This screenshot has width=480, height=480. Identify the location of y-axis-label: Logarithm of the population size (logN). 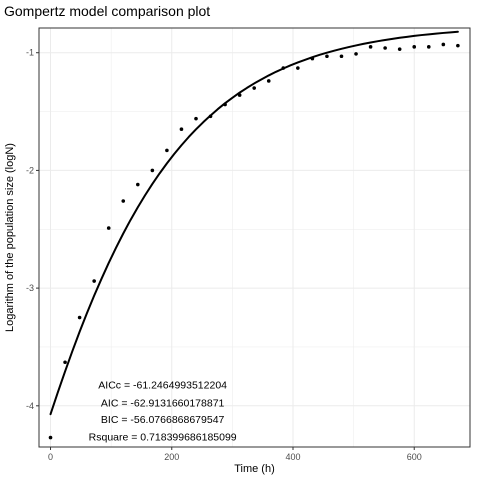
(10, 237).